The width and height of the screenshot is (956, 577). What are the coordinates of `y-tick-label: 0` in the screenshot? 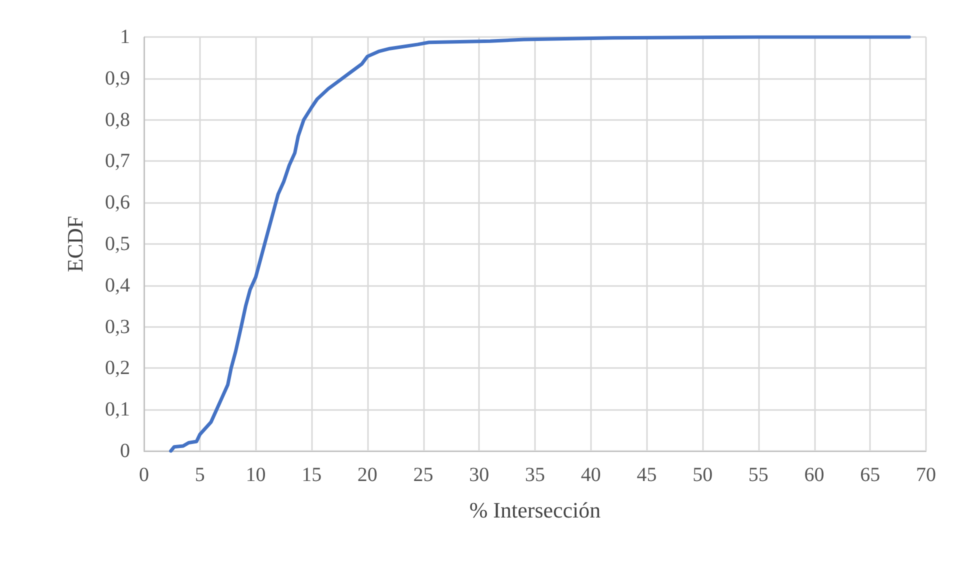 It's located at (125, 451).